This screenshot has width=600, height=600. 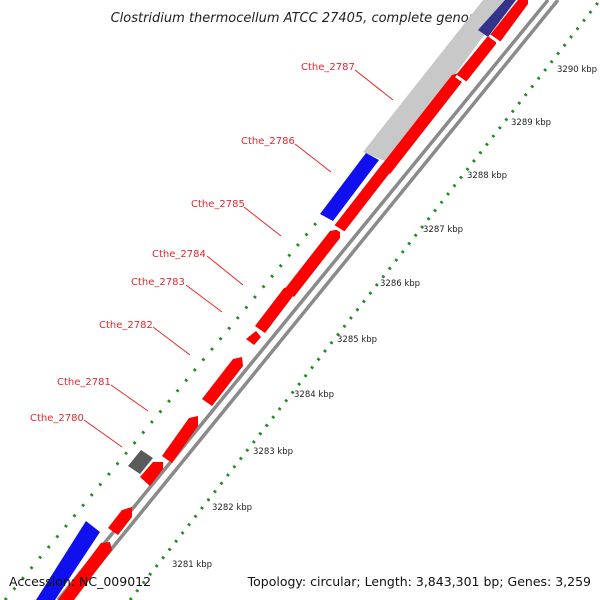 I want to click on scale-label-3281: 3281 kbp, so click(x=192, y=565).